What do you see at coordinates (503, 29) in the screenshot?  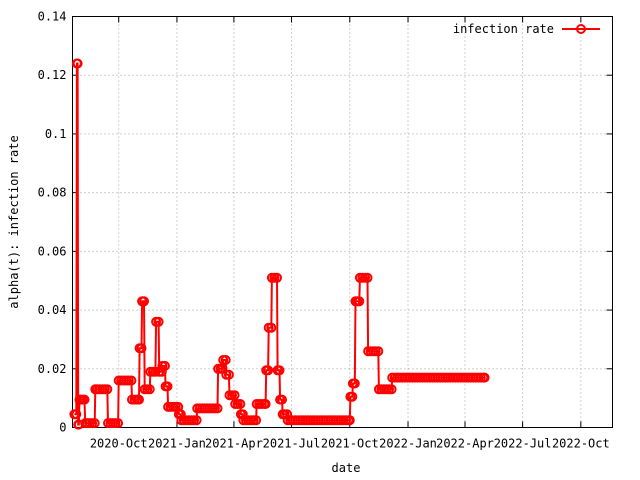 I see `legend-label: infection rate` at bounding box center [503, 29].